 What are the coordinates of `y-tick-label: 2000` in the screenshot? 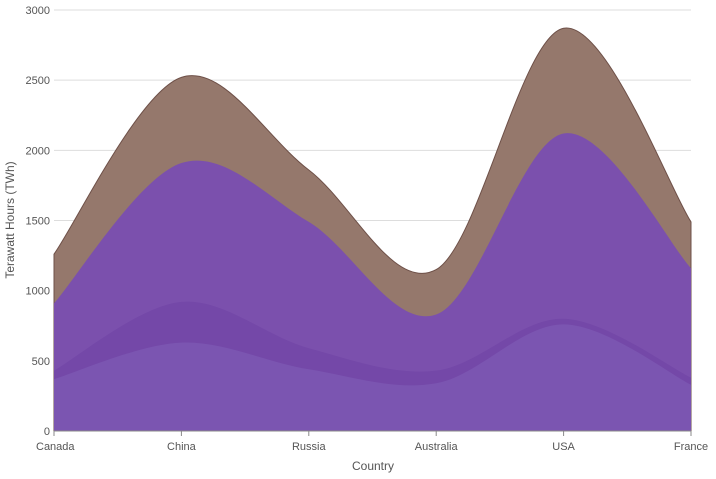 It's located at (38, 151).